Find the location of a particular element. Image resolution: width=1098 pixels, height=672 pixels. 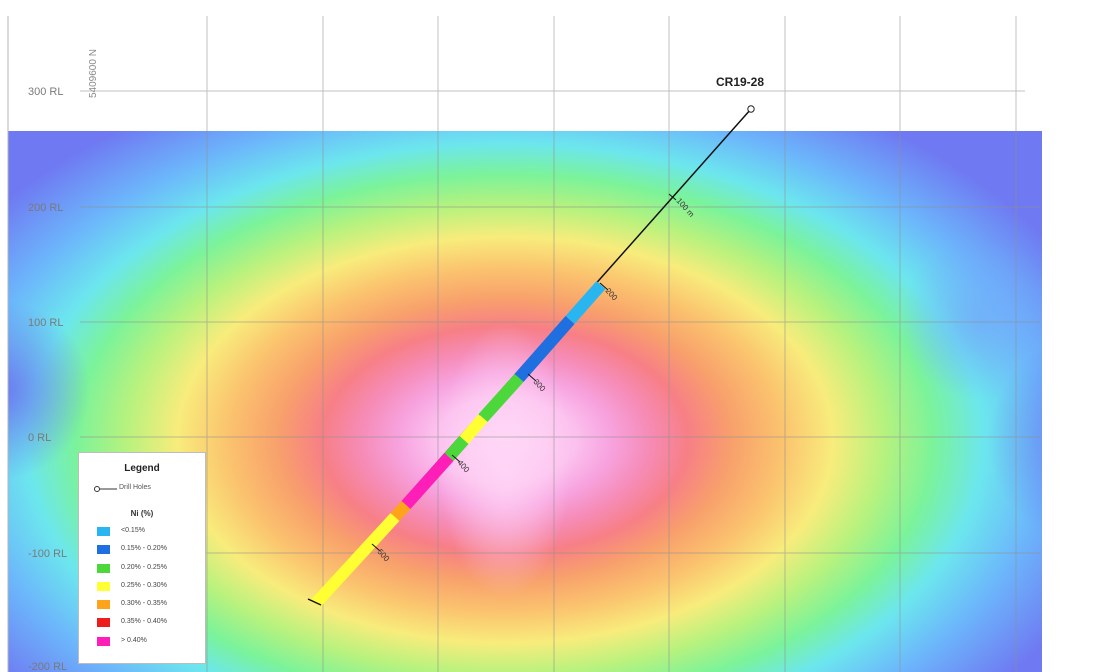

legend-drill-holes: Drill Holes is located at coordinates (145, 489).